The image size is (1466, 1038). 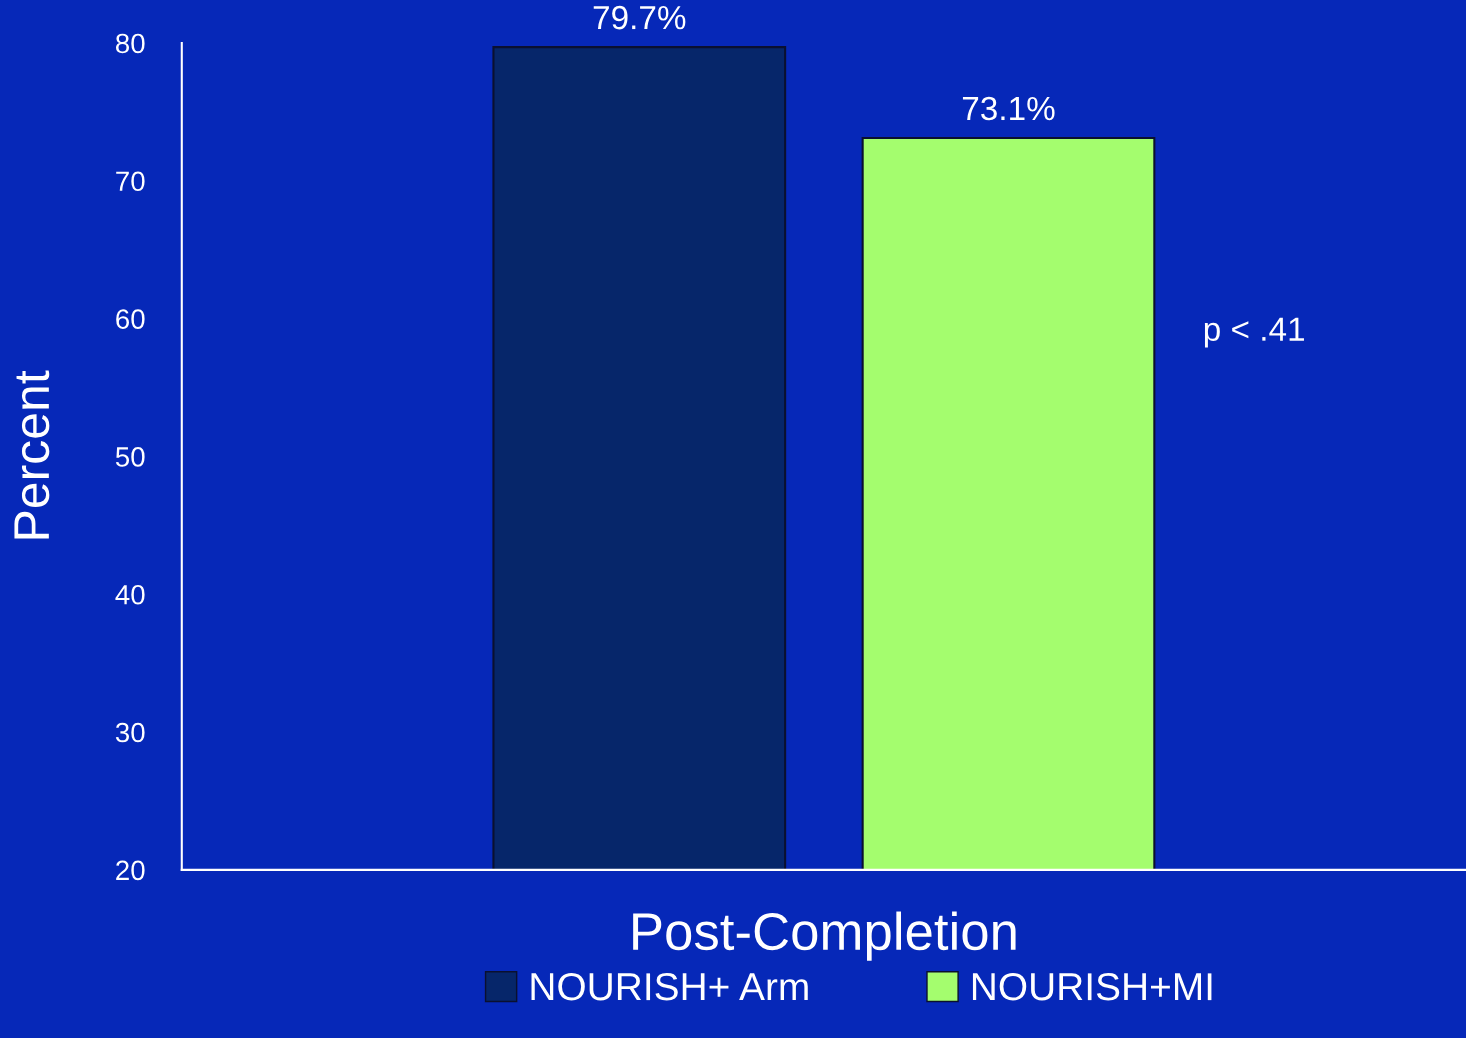 I want to click on data-label: 79.7%, so click(x=639, y=17).